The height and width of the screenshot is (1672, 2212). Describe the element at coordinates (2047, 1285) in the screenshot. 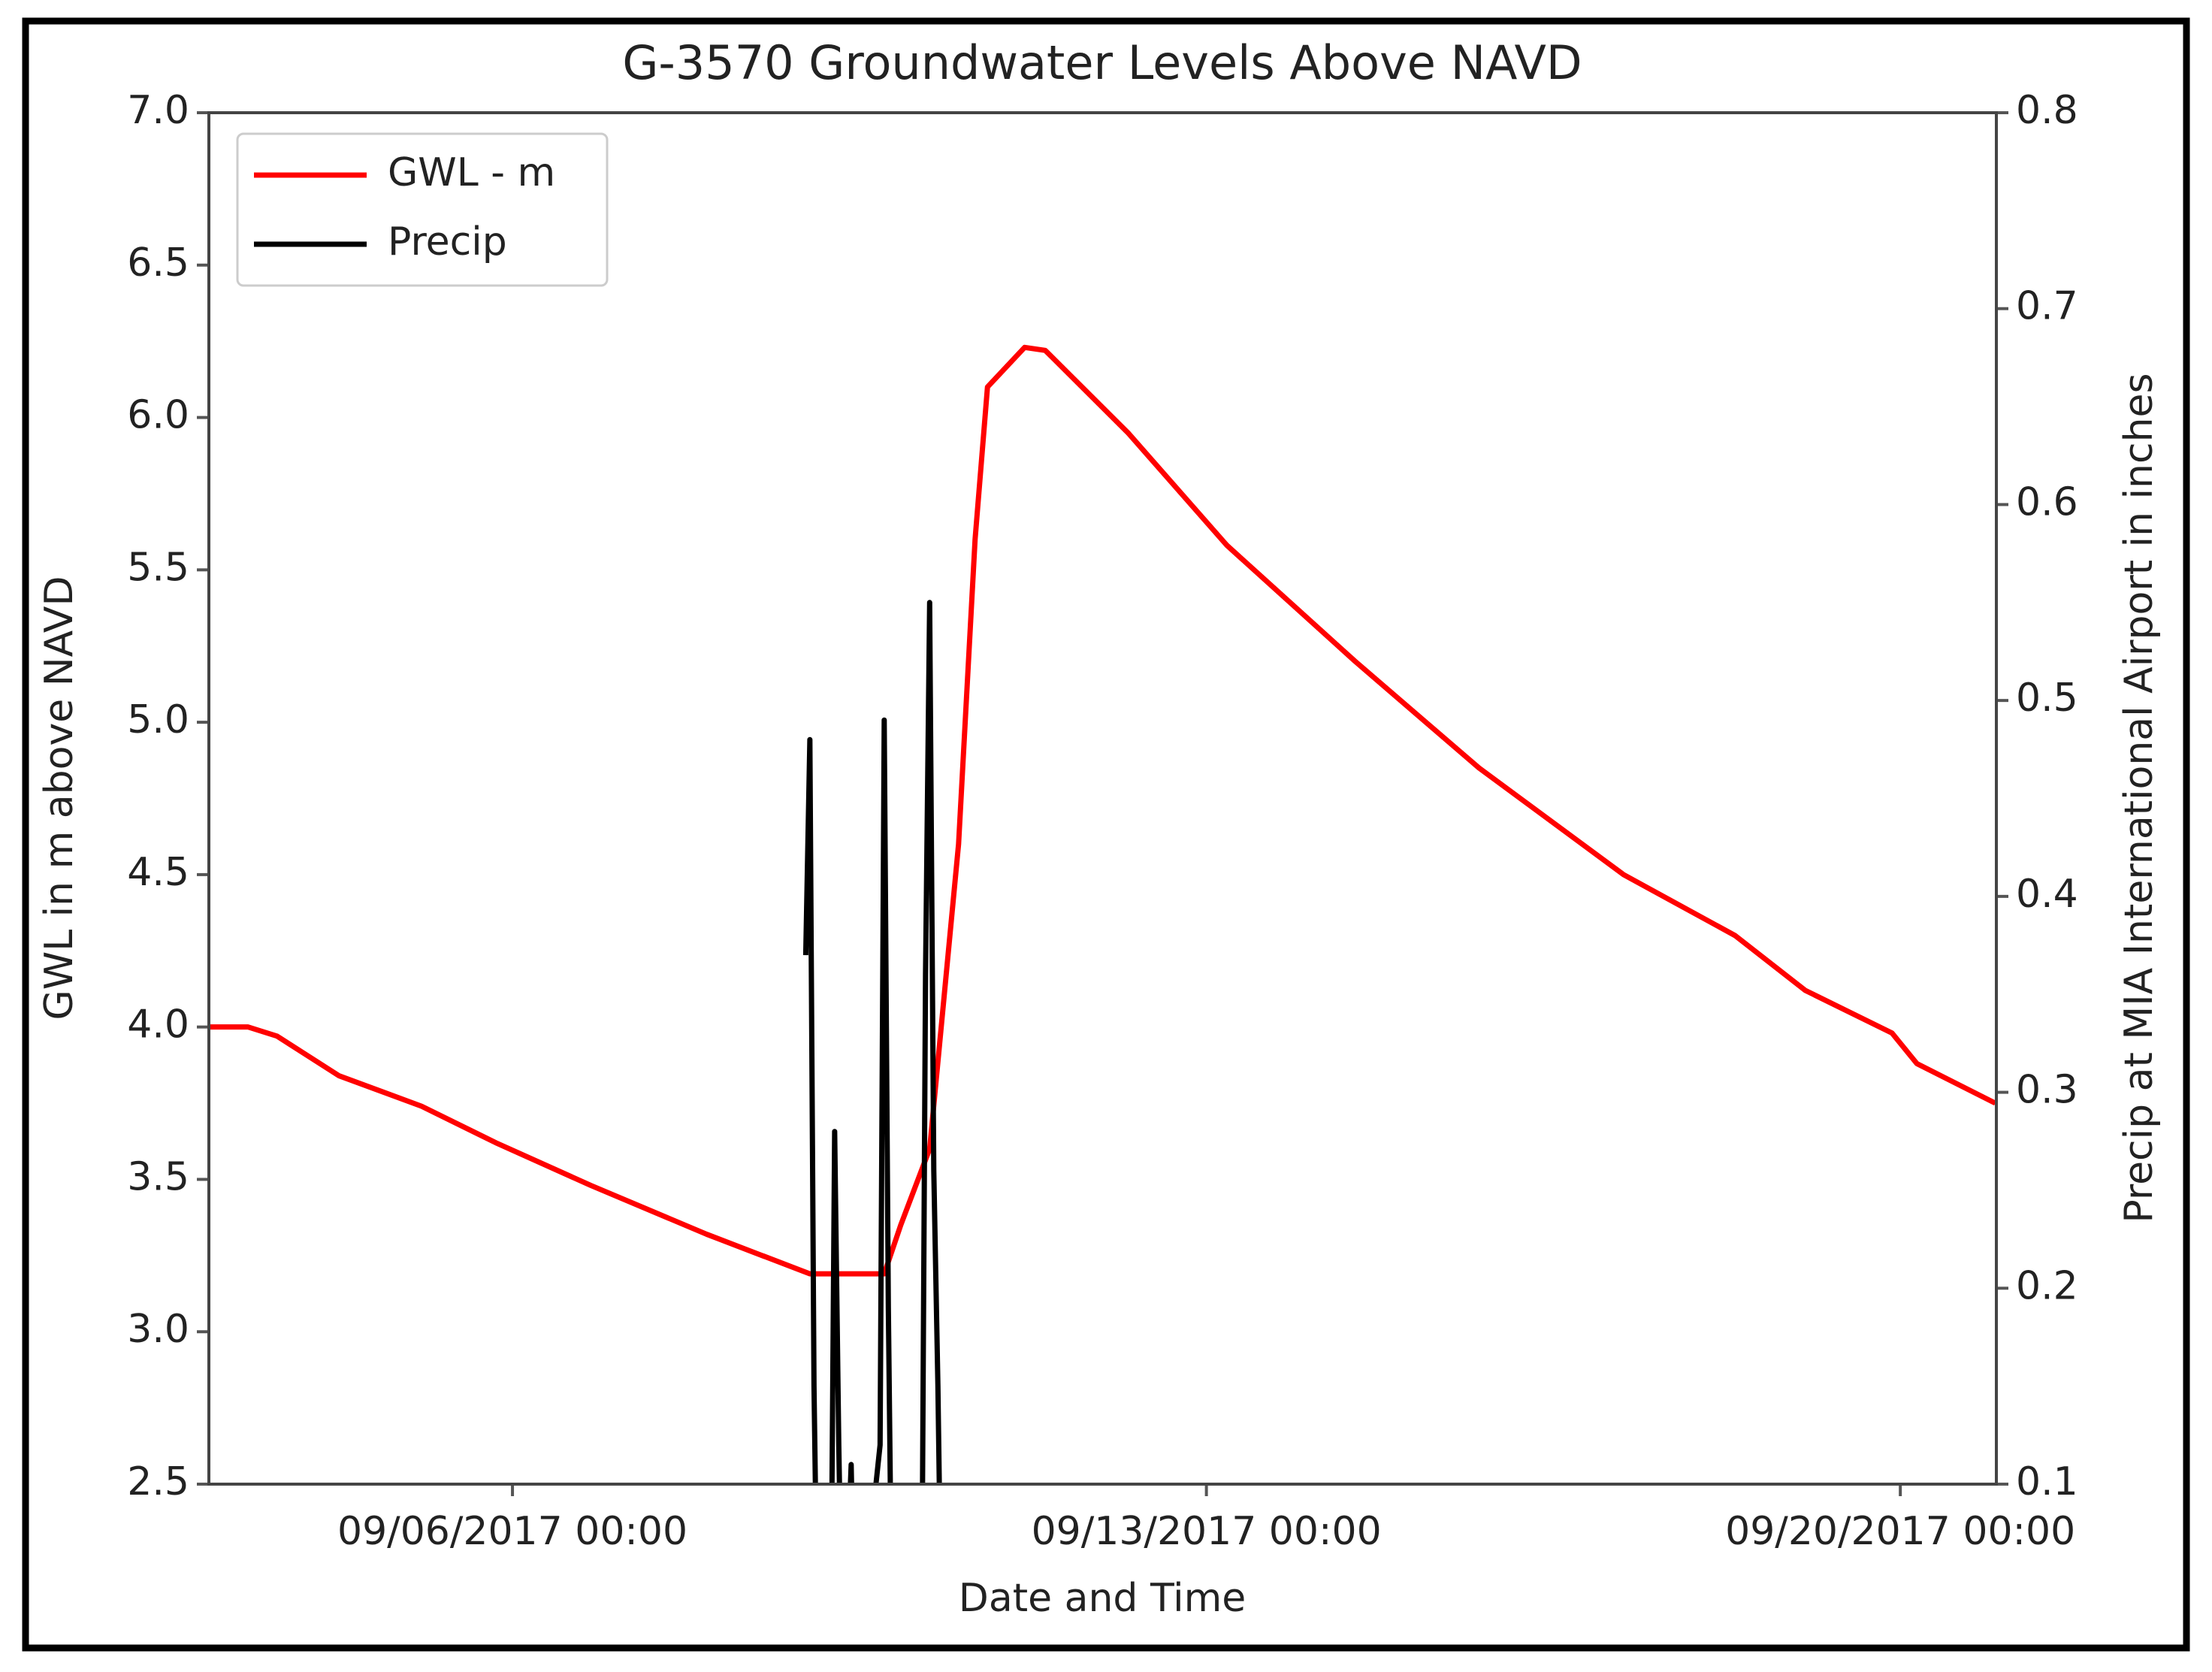

I see `y2-tick-label: 0.2` at that location.